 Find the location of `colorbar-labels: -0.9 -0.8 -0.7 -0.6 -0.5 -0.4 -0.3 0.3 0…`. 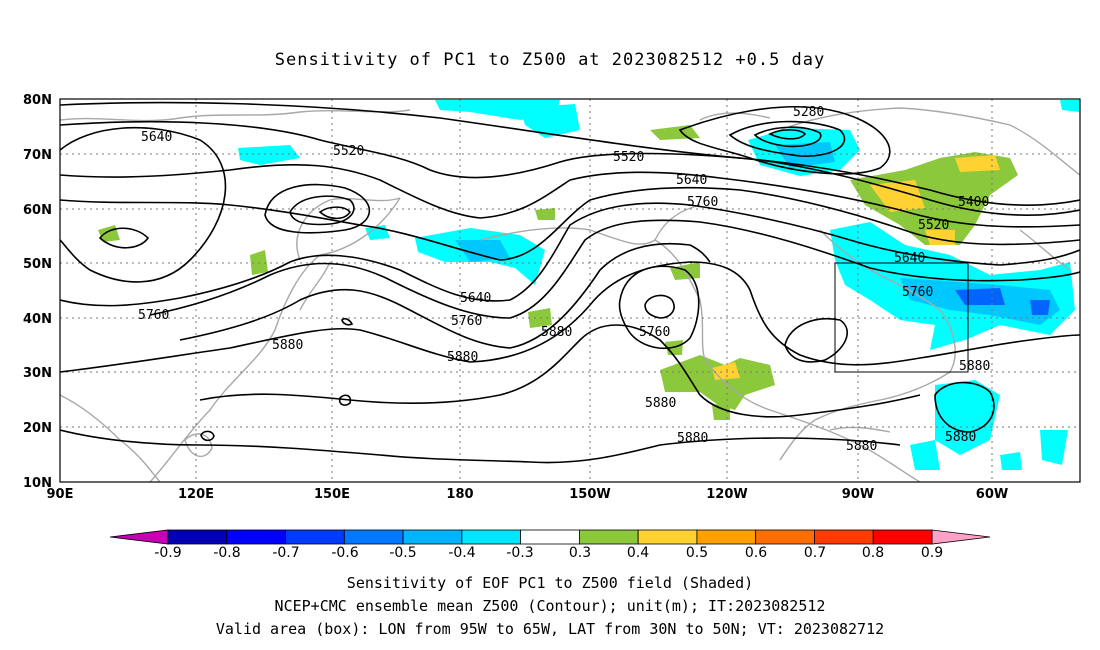

colorbar-labels: -0.9 -0.8 -0.7 -0.6 -0.5 -0.4 -0.3 0.3 0… is located at coordinates (548, 553).